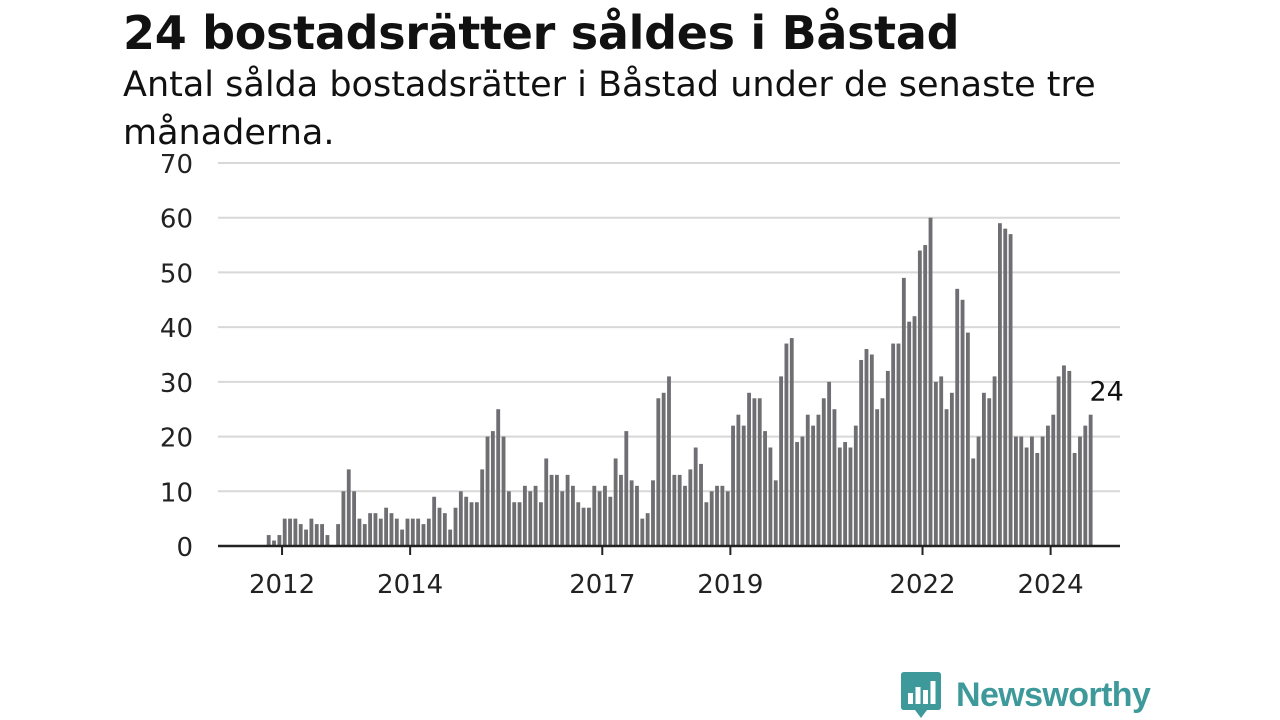 The image size is (1280, 720). I want to click on x-tick-label: 2014, so click(410, 585).